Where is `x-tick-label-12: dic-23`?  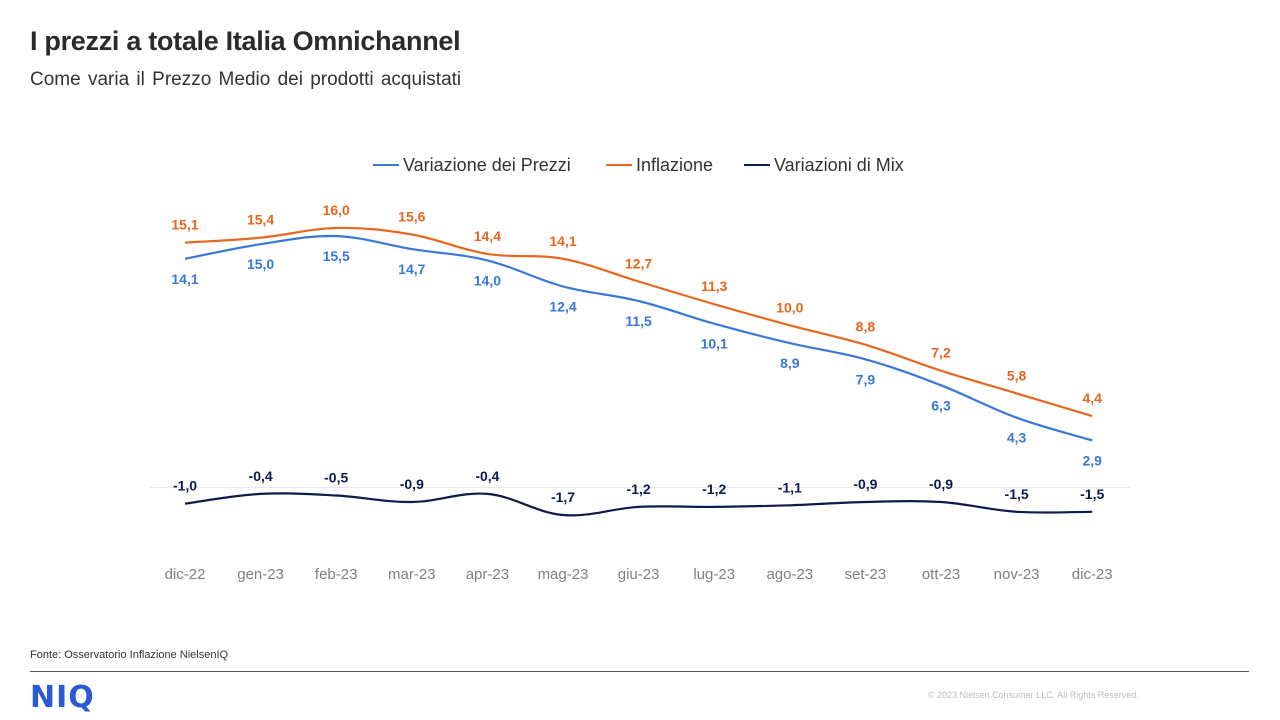 x-tick-label-12: dic-23 is located at coordinates (1092, 574).